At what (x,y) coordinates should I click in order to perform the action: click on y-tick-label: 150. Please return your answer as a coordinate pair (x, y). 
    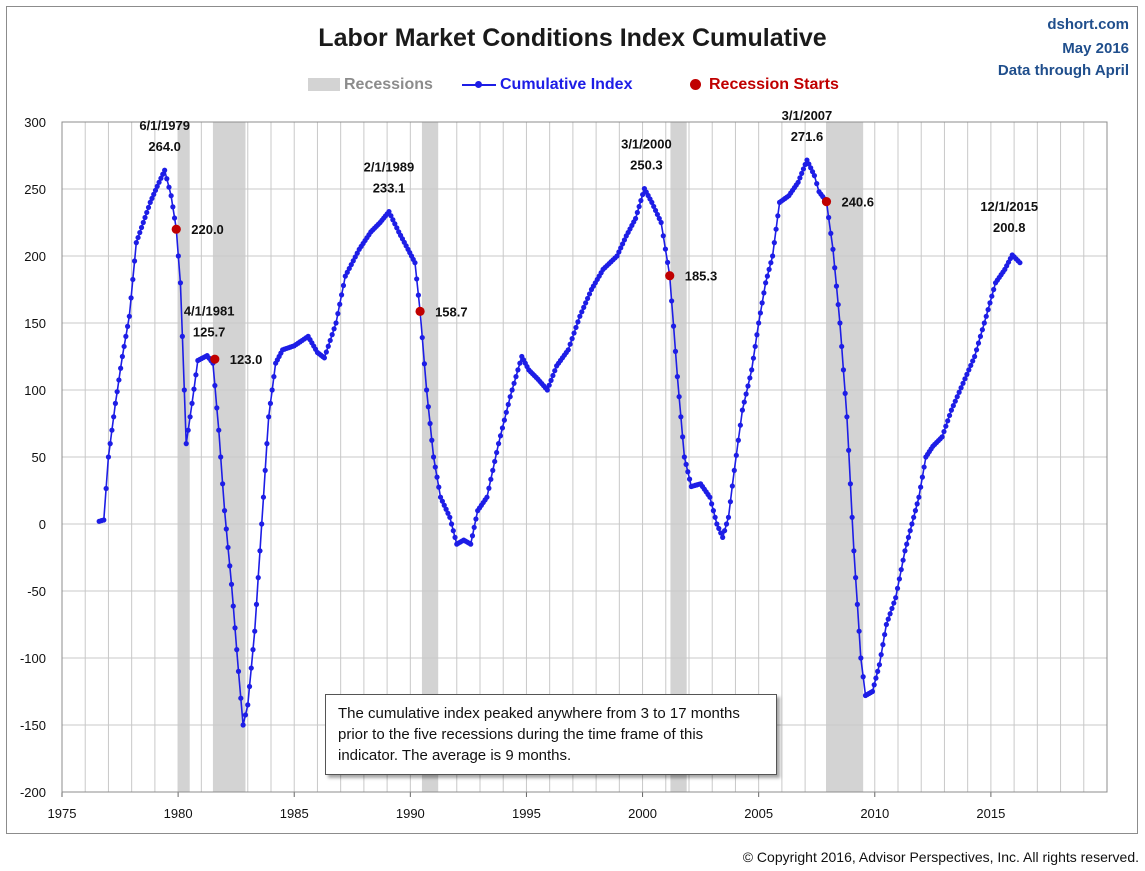
    Looking at the image, I should click on (35, 323).